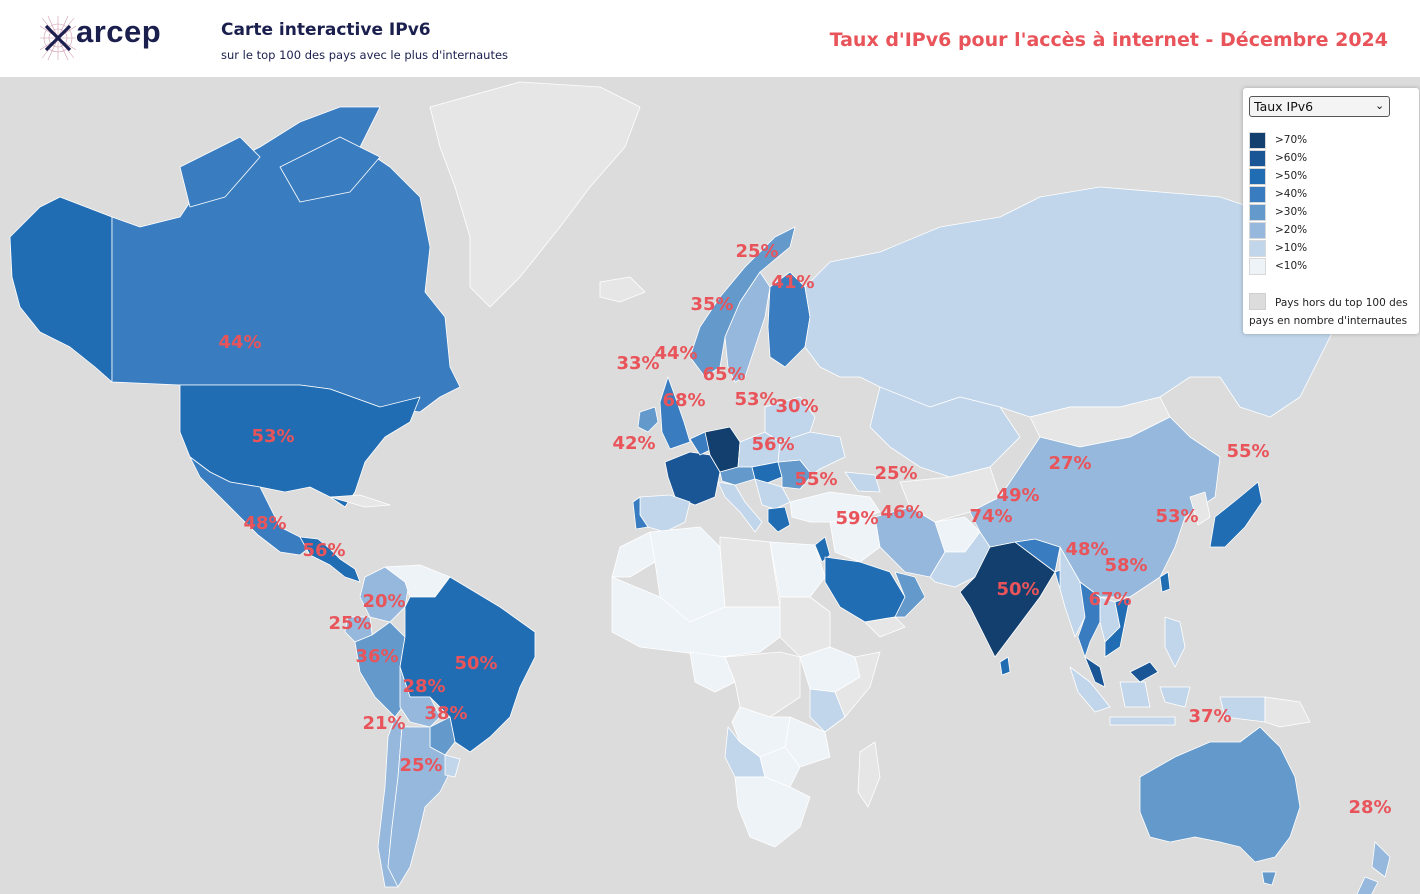 The height and width of the screenshot is (894, 1420). What do you see at coordinates (723, 374) in the screenshot?
I see `label-germany: 65%` at bounding box center [723, 374].